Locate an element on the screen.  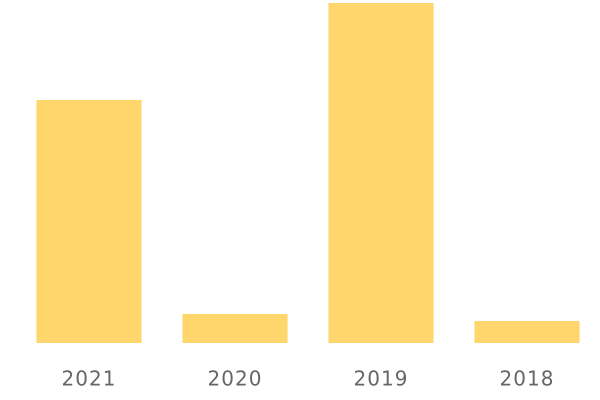
x-tick-label: 2021 is located at coordinates (89, 379).